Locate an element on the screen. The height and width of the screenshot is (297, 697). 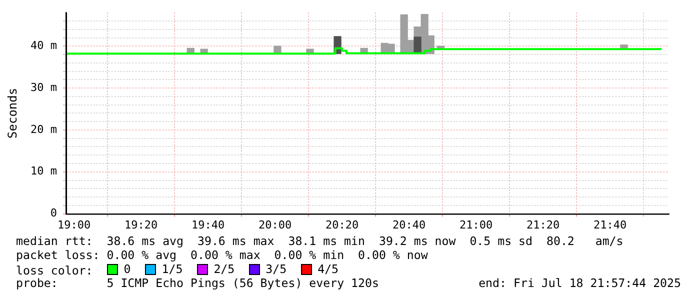
bar is located at coordinates (418, 45).